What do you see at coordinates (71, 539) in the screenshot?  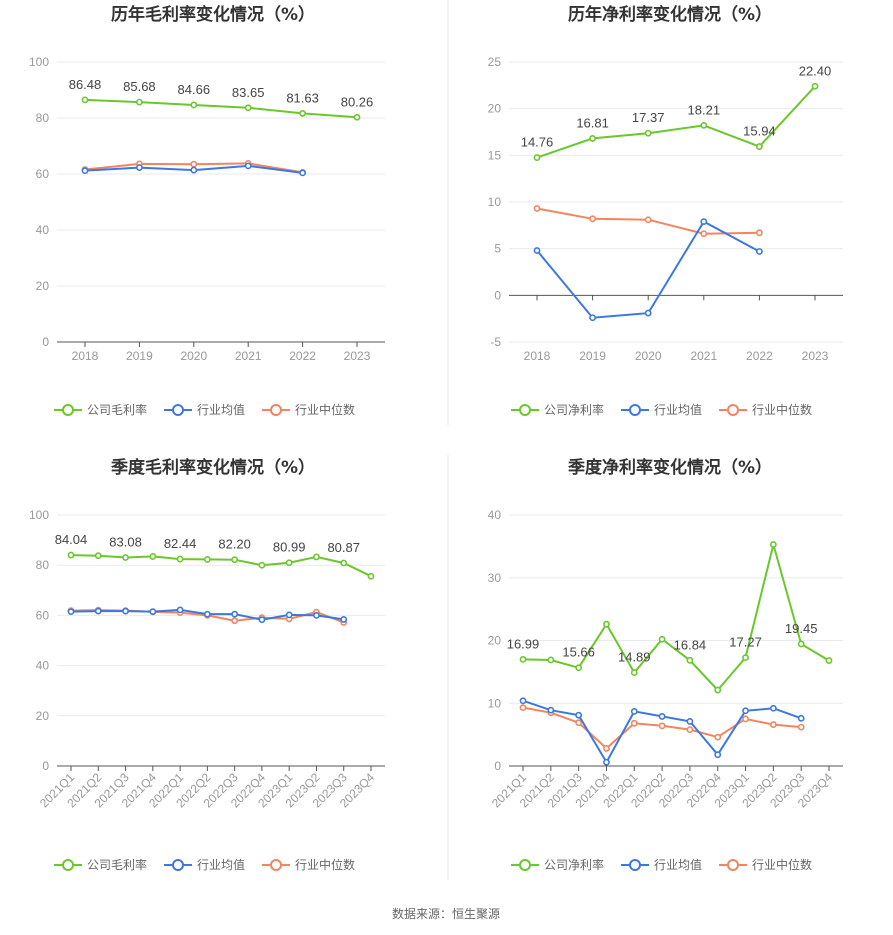 I see `data-label: 84.04` at bounding box center [71, 539].